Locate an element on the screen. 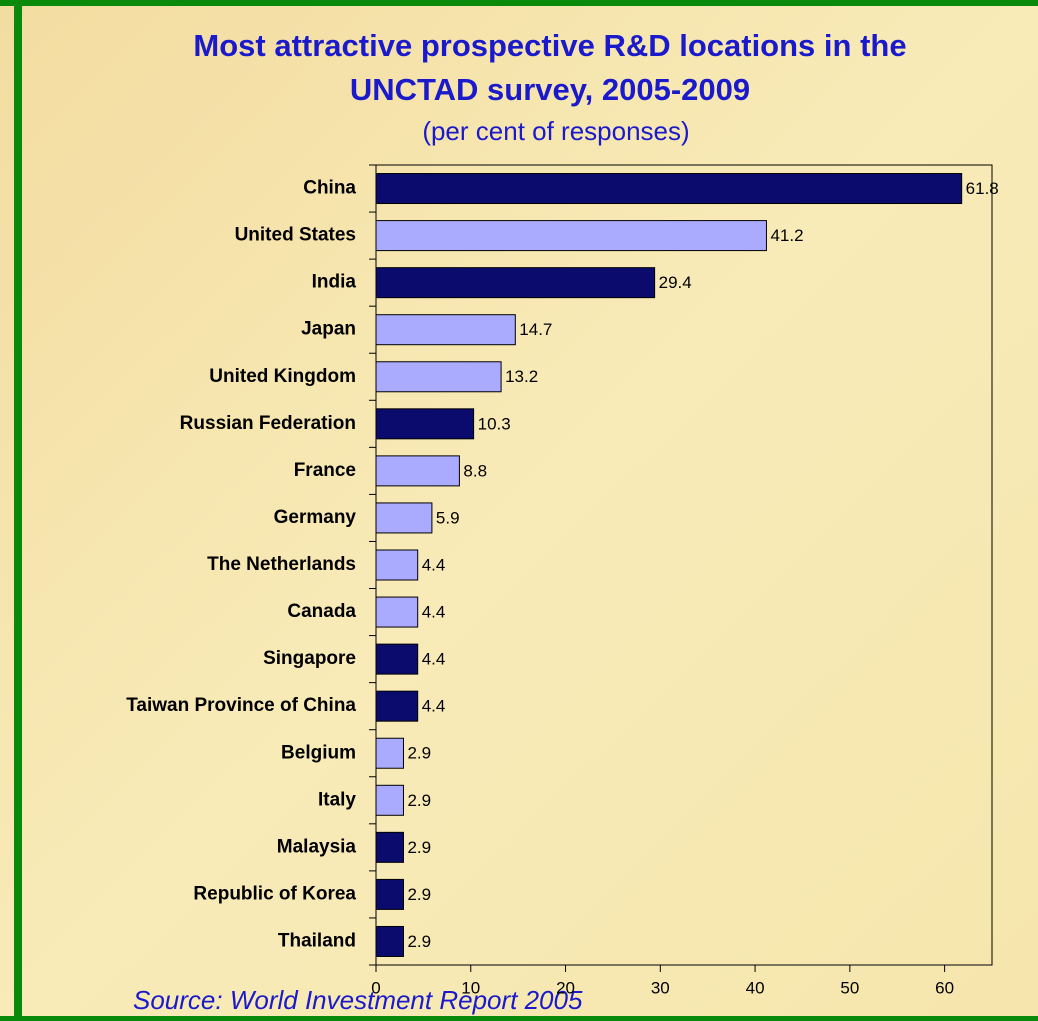 The image size is (1038, 1021). y-tick-label: Malaysia is located at coordinates (317, 846).